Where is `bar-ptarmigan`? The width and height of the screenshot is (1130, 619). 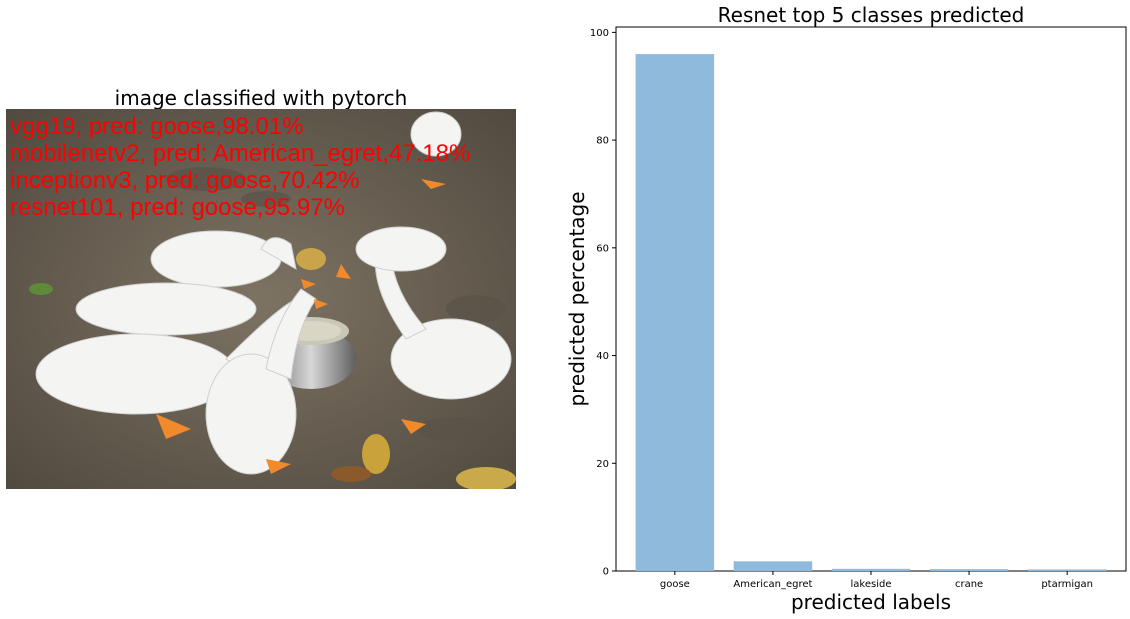
bar-ptarmigan is located at coordinates (1067, 570).